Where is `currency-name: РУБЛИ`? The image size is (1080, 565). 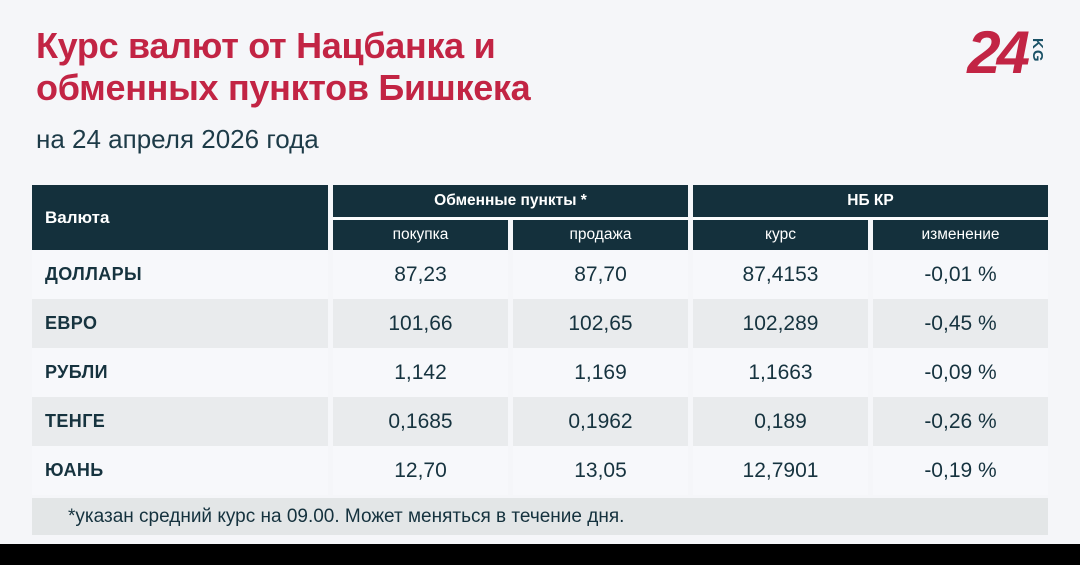 currency-name: РУБЛИ is located at coordinates (180, 372).